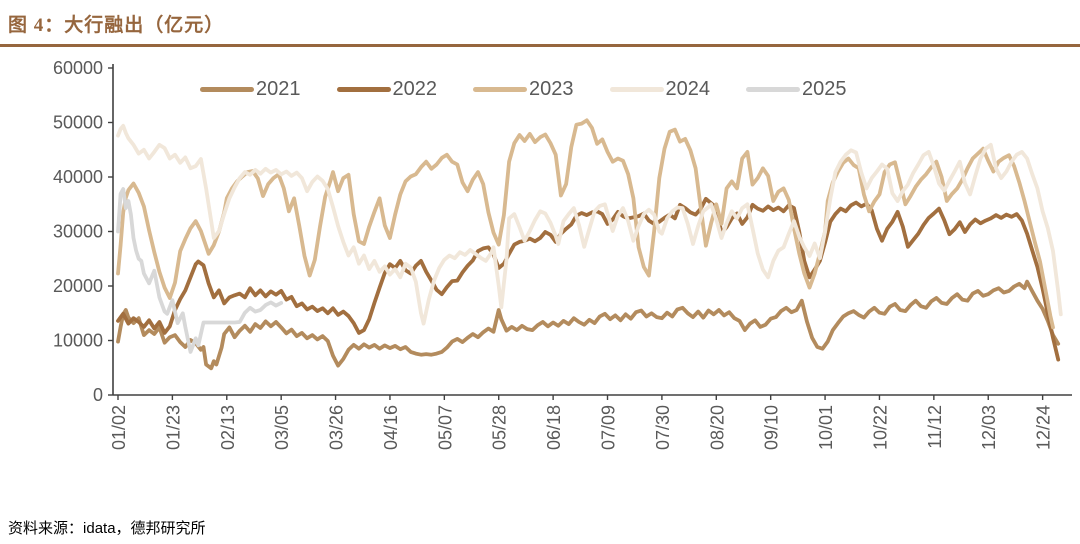 This screenshot has width=1080, height=544. Describe the element at coordinates (551, 89) in the screenshot. I see `legend-label: 2023` at that location.